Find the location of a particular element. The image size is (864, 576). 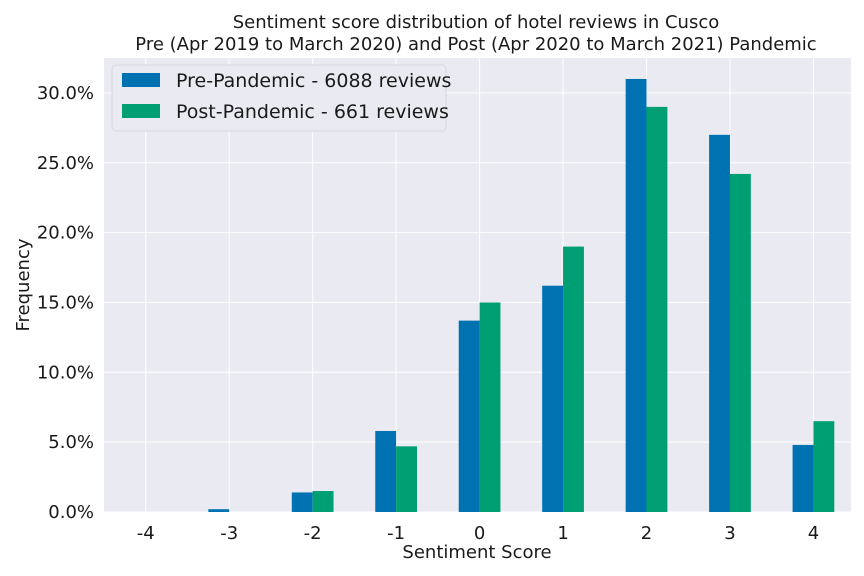

x-tick-label: 0 is located at coordinates (479, 533).